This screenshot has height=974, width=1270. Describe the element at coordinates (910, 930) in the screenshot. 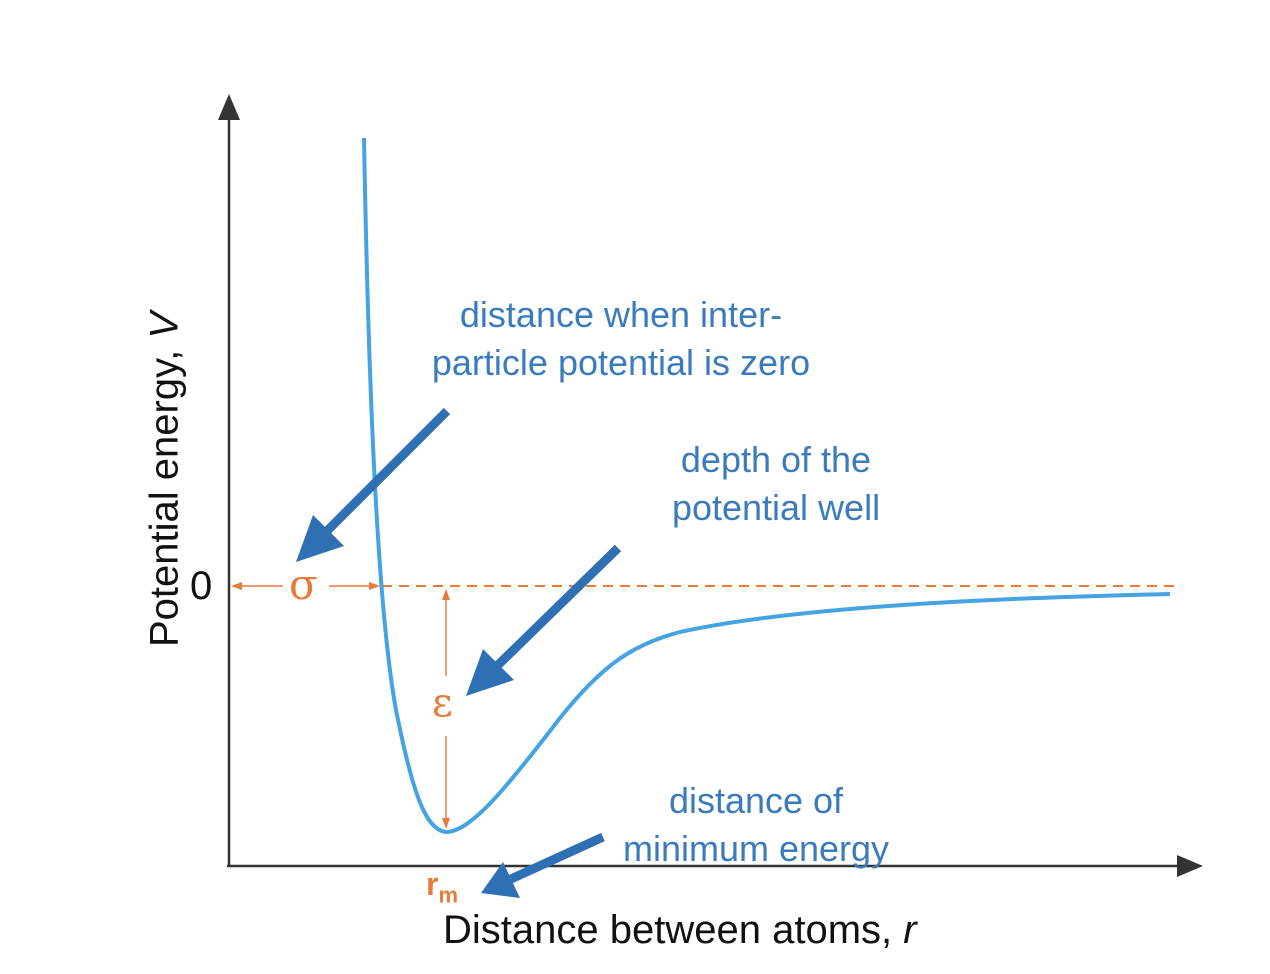

I see `x-axis-variable: r` at that location.